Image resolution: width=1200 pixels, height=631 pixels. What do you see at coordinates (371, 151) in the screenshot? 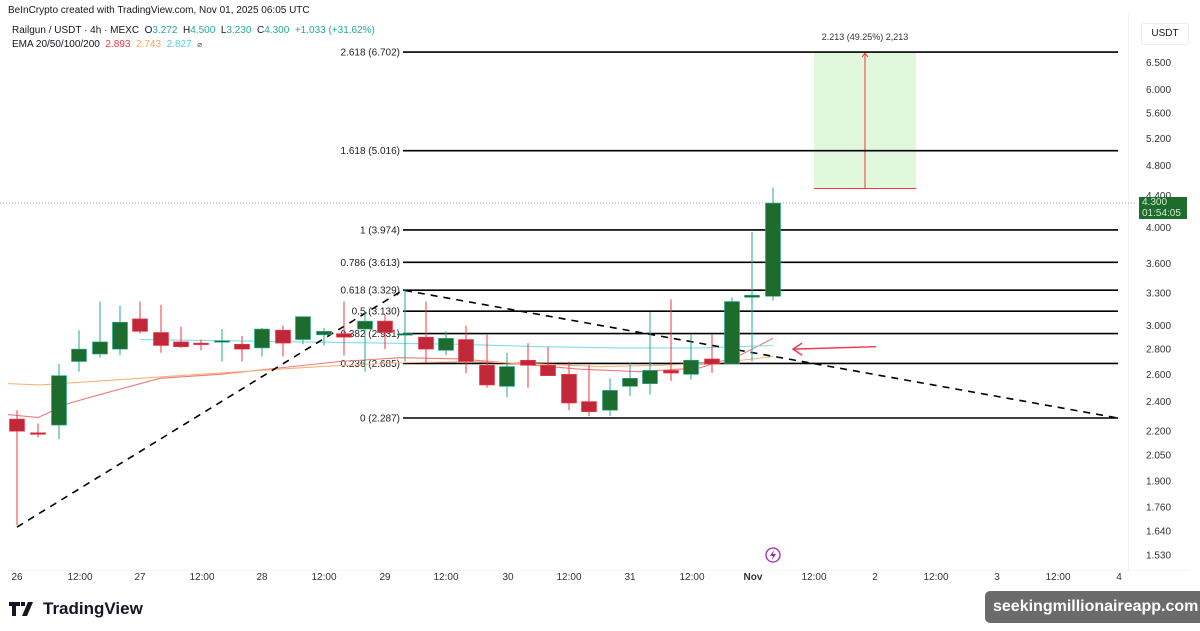
I see `fib-level-label: 1.618 (5.016)` at bounding box center [371, 151].